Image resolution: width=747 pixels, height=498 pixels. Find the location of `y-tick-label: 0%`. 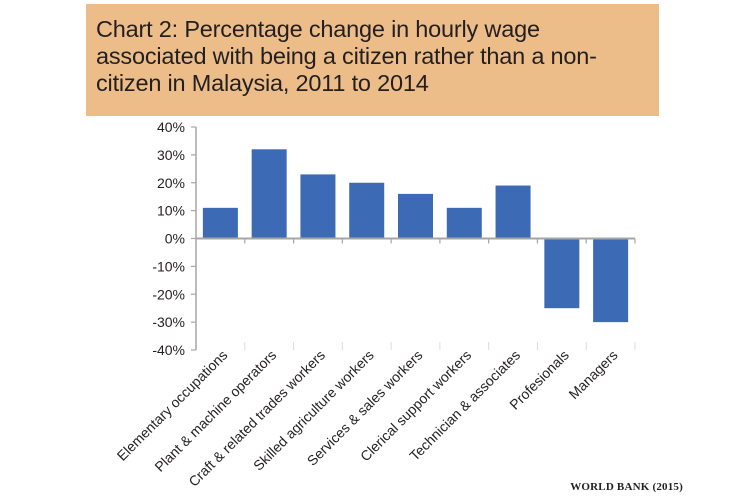

y-tick-label: 0% is located at coordinates (175, 239).